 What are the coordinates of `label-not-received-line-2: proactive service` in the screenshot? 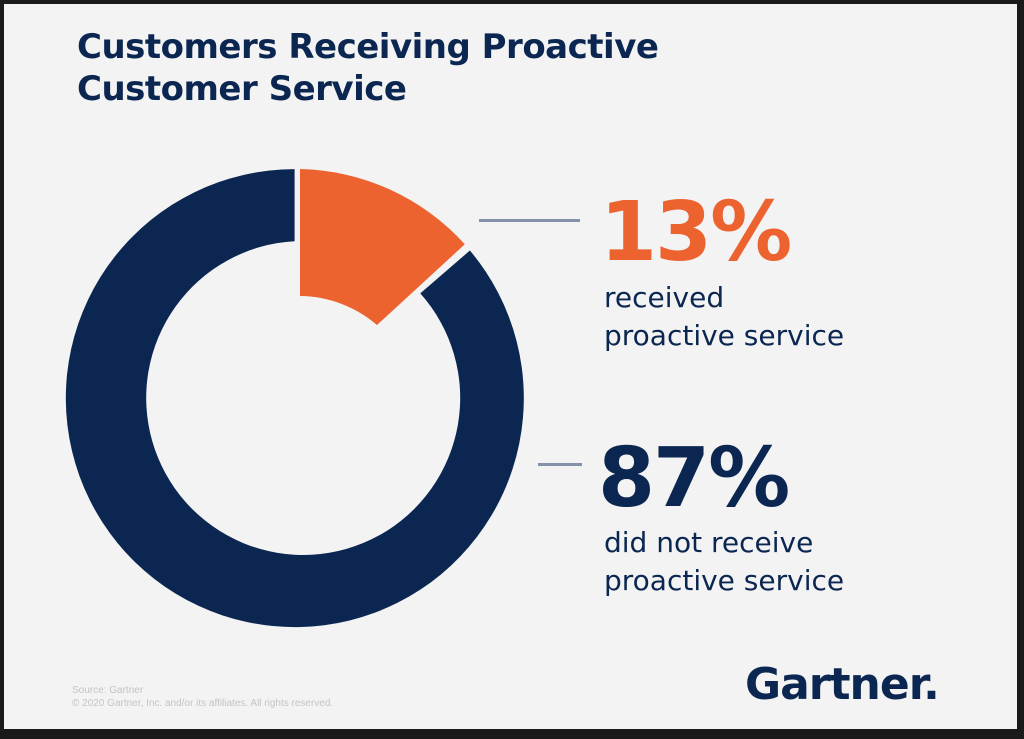 It's located at (724, 580).